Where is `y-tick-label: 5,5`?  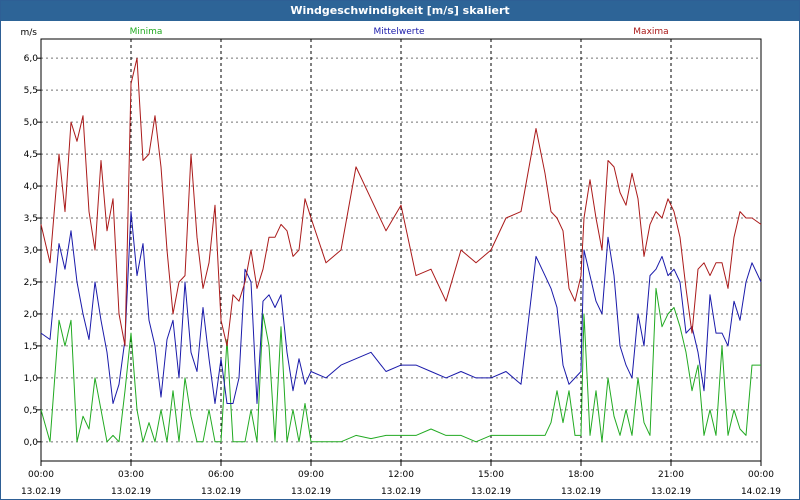
y-tick-label: 5,5 is located at coordinates (31, 91).